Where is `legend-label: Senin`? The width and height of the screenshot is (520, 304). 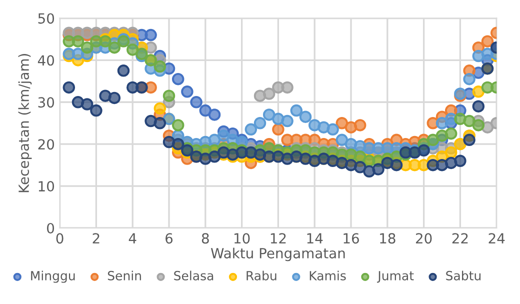
legend-label: Senin is located at coordinates (124, 275).